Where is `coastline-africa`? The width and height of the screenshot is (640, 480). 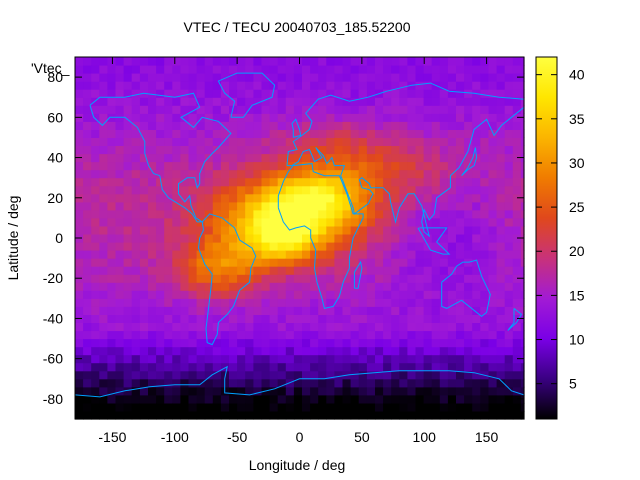 coastline-africa is located at coordinates (320, 236).